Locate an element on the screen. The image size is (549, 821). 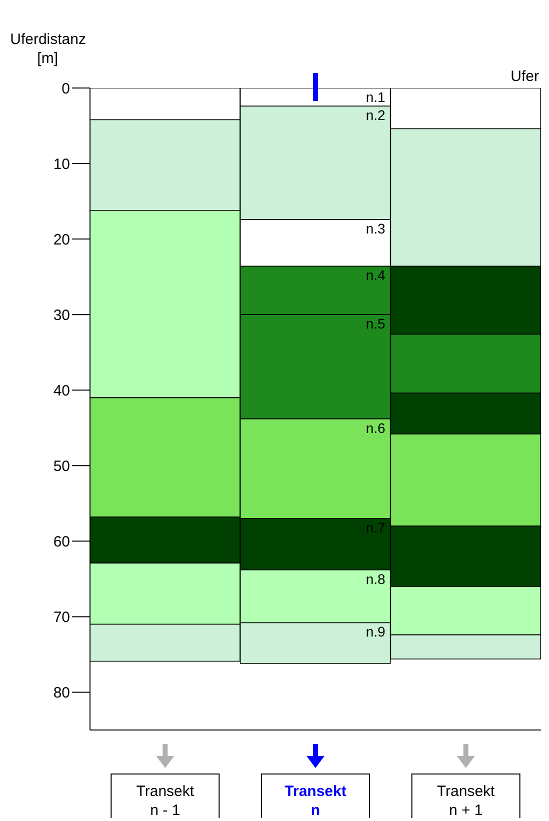
y-tick-label: 60 is located at coordinates (61, 542).